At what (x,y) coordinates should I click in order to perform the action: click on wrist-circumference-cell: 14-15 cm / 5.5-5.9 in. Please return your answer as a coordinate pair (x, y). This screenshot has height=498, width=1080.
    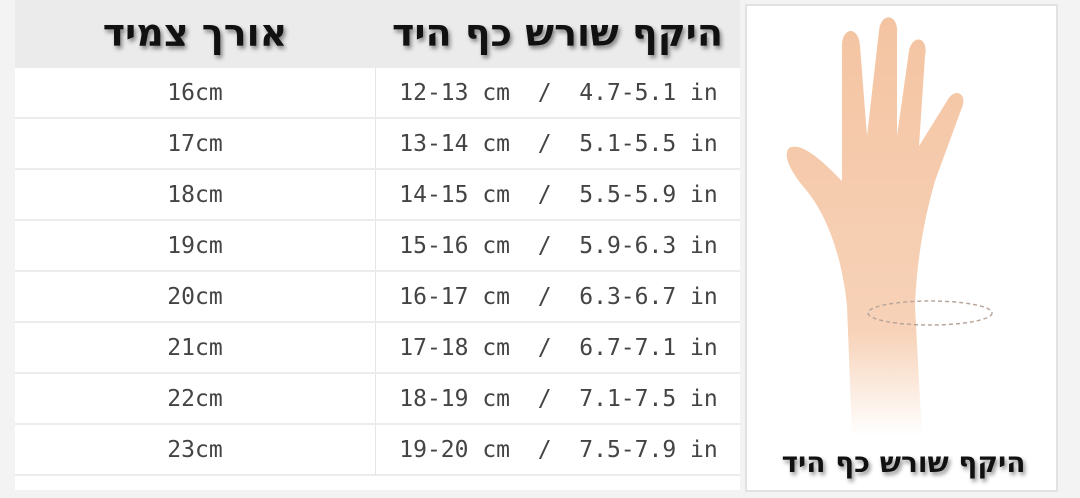
    Looking at the image, I should click on (558, 194).